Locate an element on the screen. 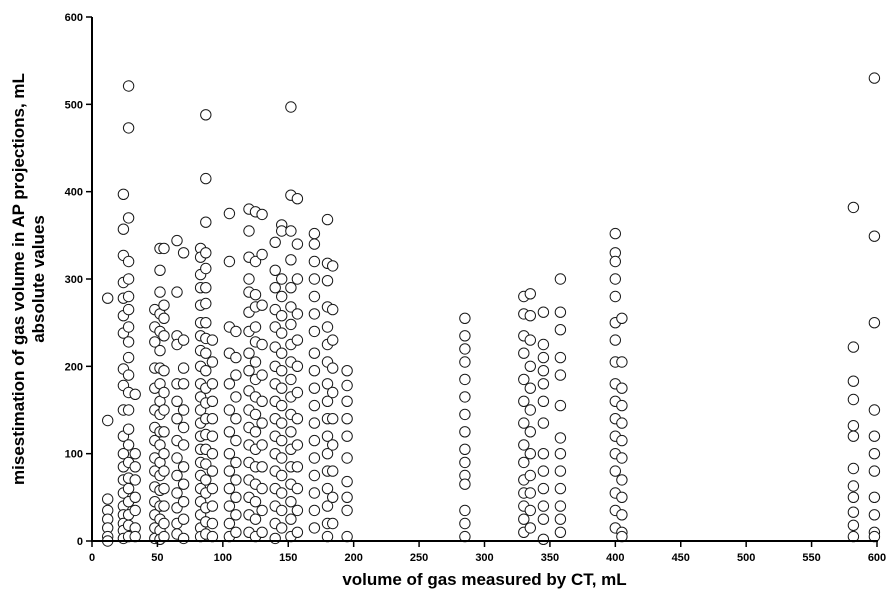 This screenshot has height=596, width=889. y-tick-label: 400 is located at coordinates (74, 193).